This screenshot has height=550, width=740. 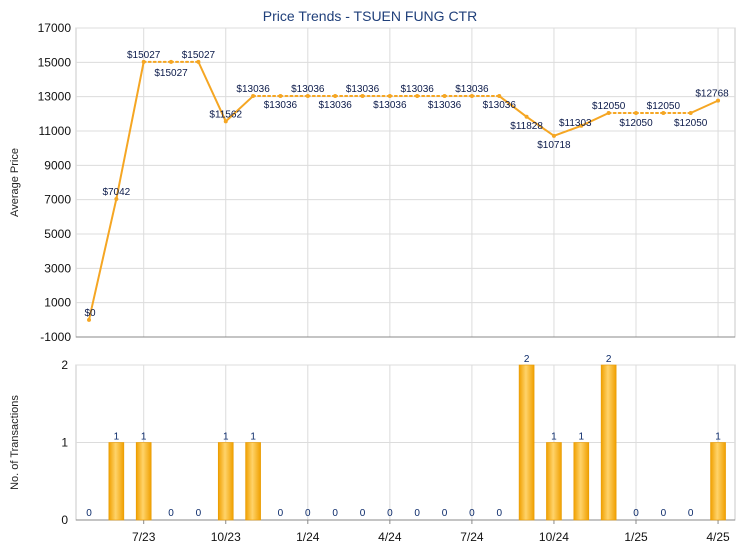 What do you see at coordinates (57, 165) in the screenshot?
I see `price-y-tick-label: 9000` at bounding box center [57, 165].